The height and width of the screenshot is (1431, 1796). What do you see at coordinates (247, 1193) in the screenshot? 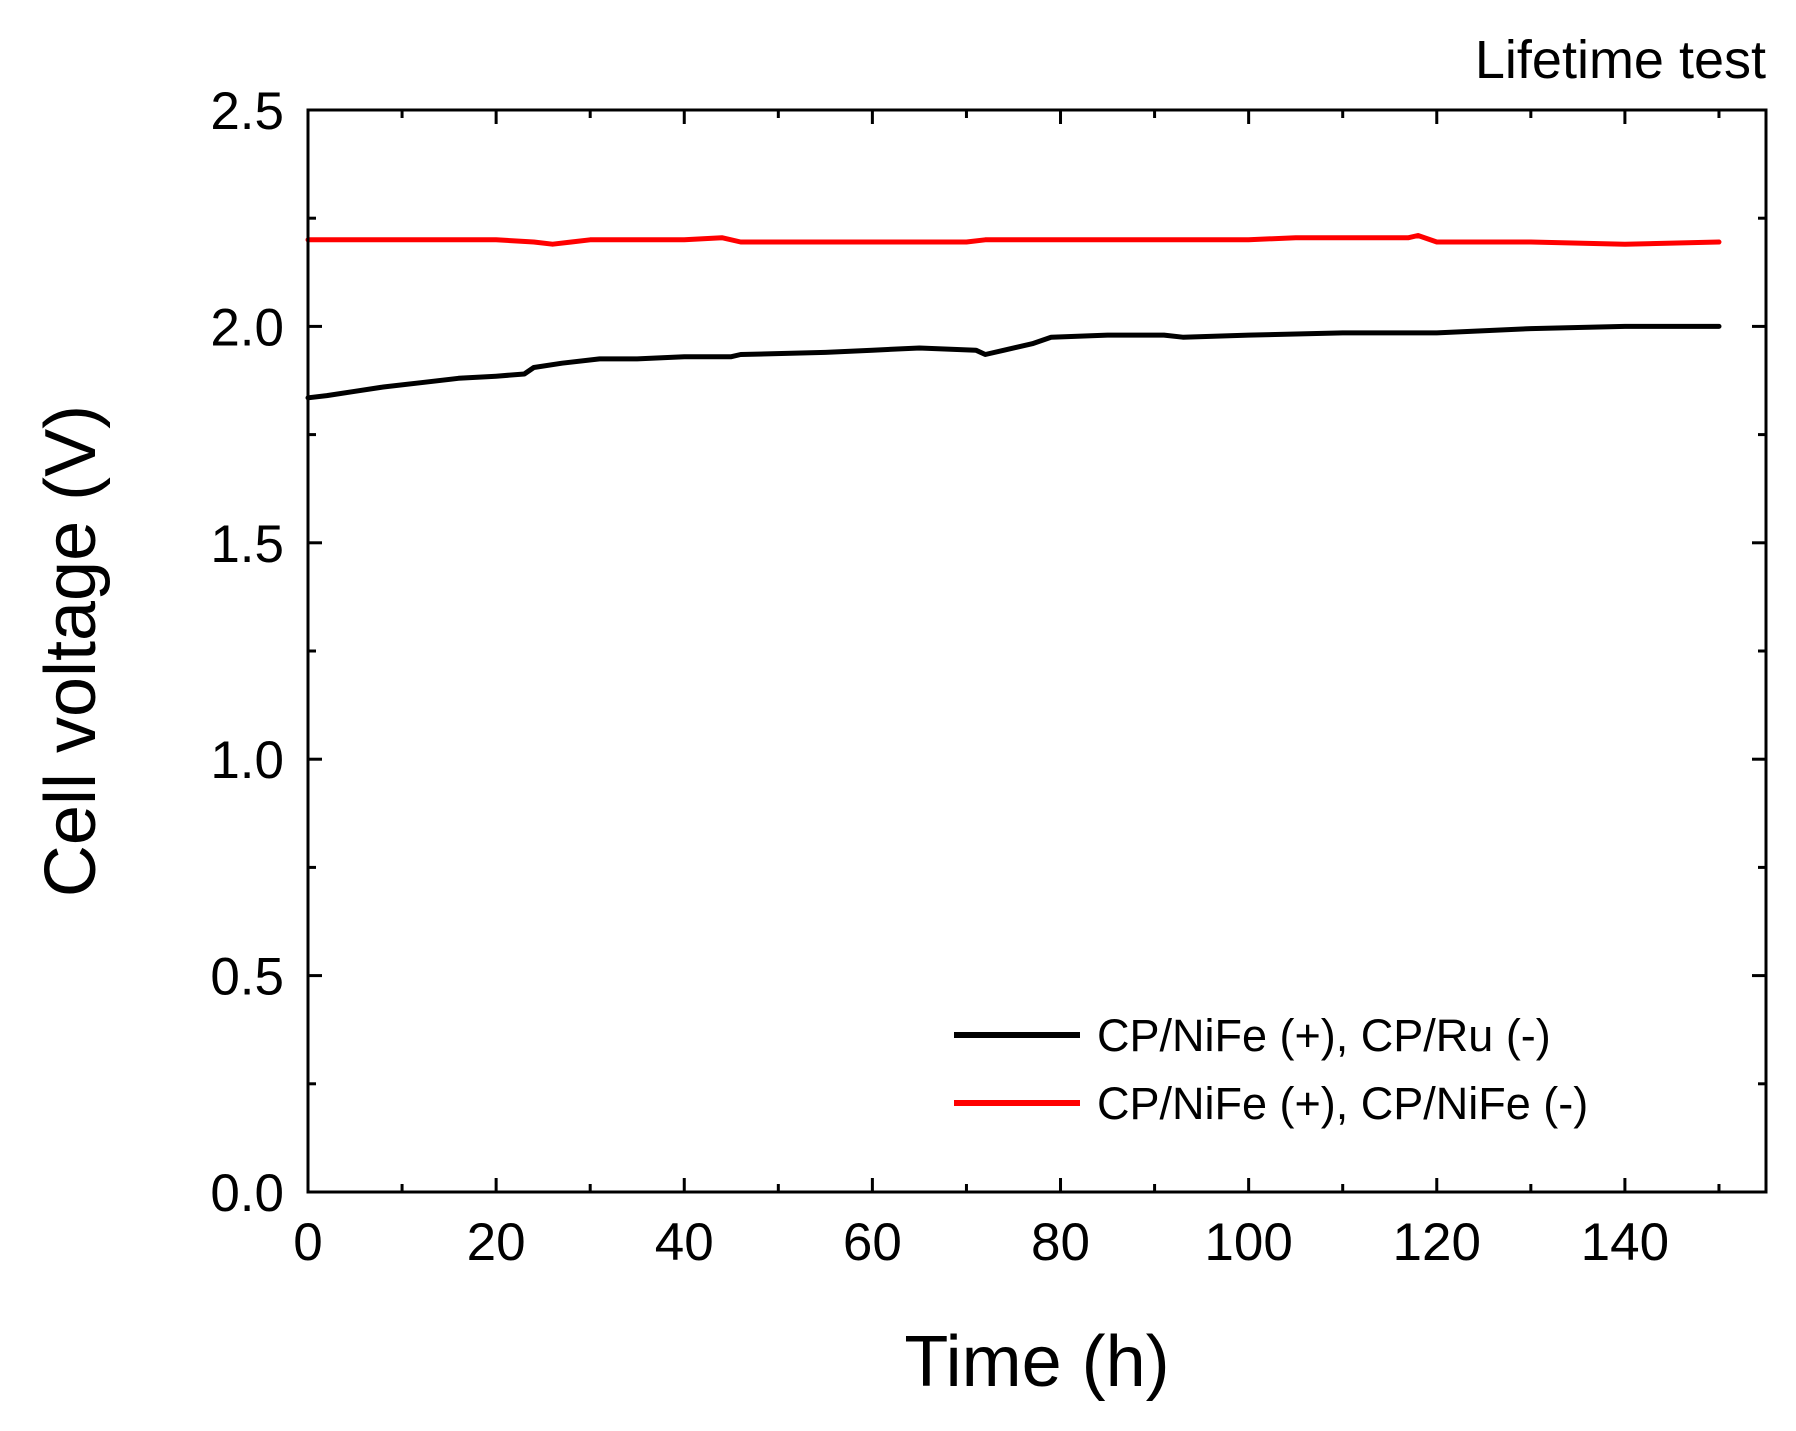
I see `y-tick-label: 0.0` at bounding box center [247, 1193].